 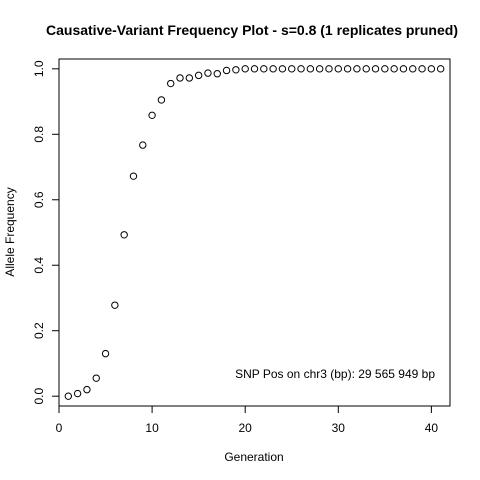 I want to click on x-axis-label: Generation, so click(x=253, y=457).